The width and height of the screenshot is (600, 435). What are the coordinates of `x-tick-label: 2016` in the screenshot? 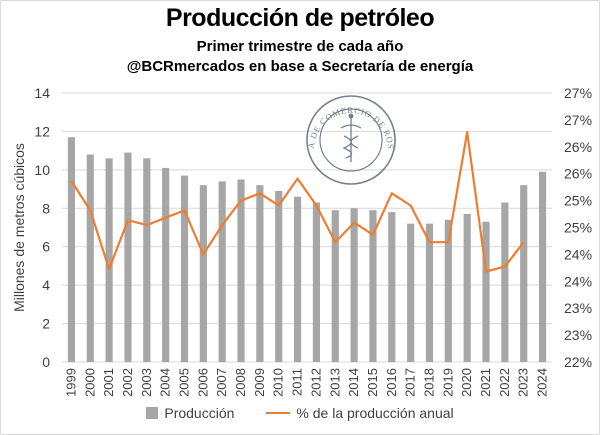 It's located at (391, 382).